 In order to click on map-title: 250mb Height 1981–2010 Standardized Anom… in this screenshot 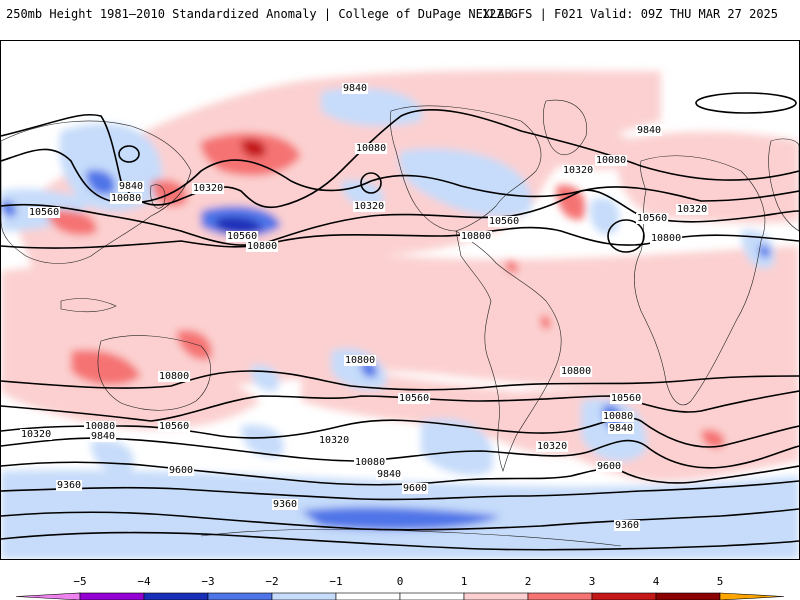, I will do `click(259, 14)`.